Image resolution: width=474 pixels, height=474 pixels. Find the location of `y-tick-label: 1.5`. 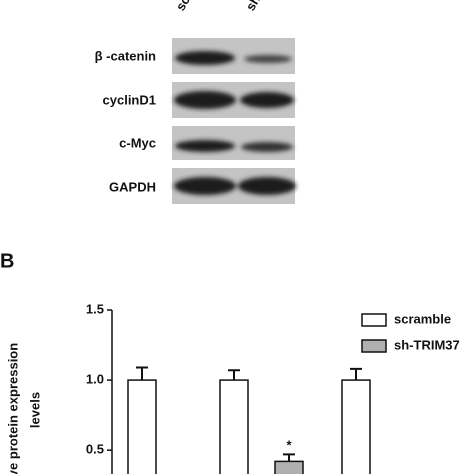

y-tick-label: 1.5 is located at coordinates (95, 308).